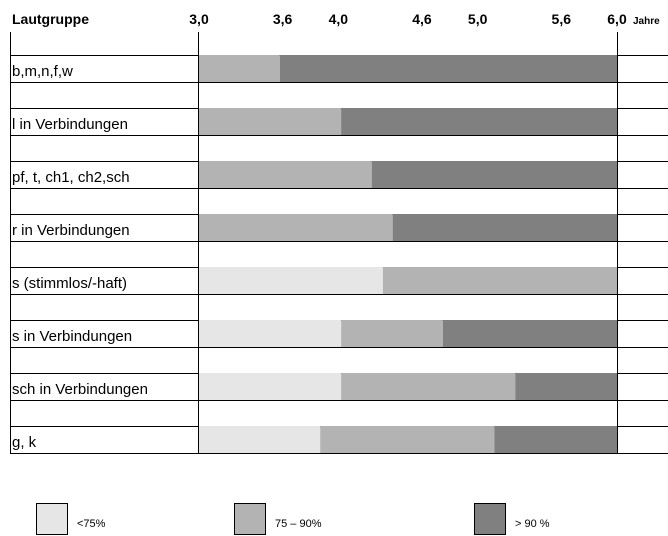  Describe the element at coordinates (298, 524) in the screenshot. I see `legend-label: 75 – 90%` at that location.